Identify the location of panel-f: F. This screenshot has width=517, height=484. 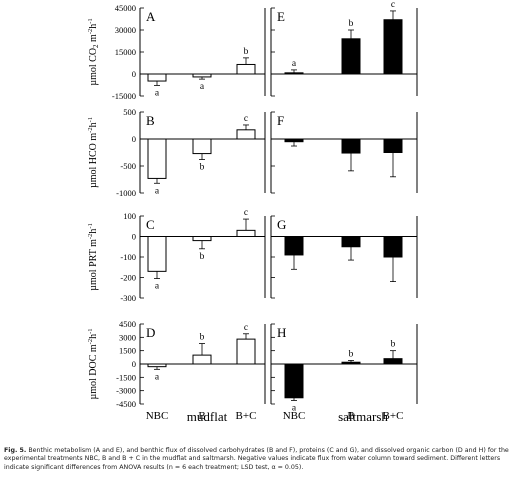
(344, 152).